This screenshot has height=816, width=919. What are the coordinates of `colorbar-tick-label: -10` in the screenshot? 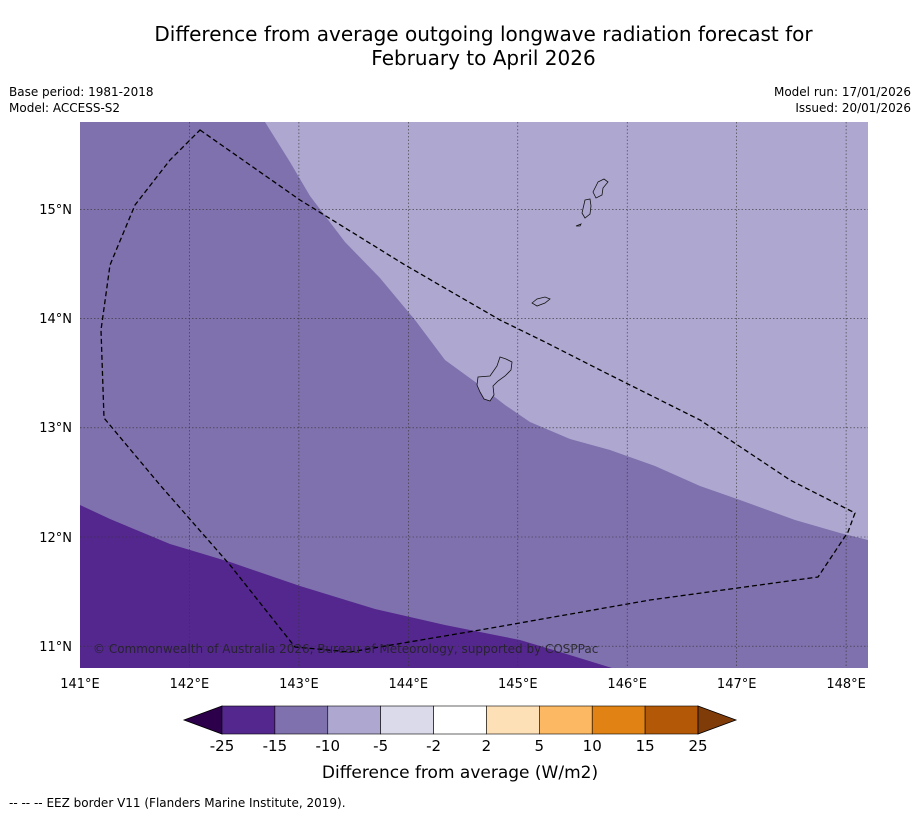 It's located at (328, 746).